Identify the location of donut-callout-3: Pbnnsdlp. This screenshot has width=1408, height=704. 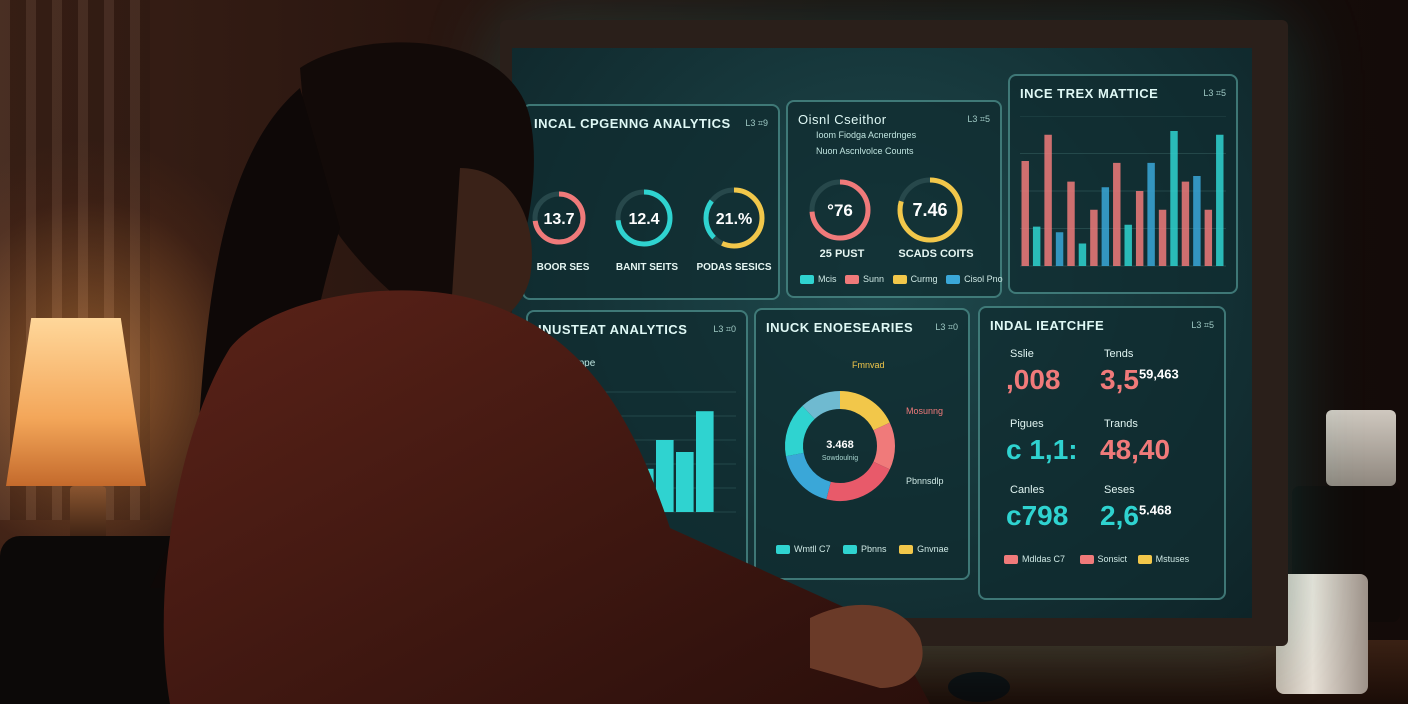
(925, 481).